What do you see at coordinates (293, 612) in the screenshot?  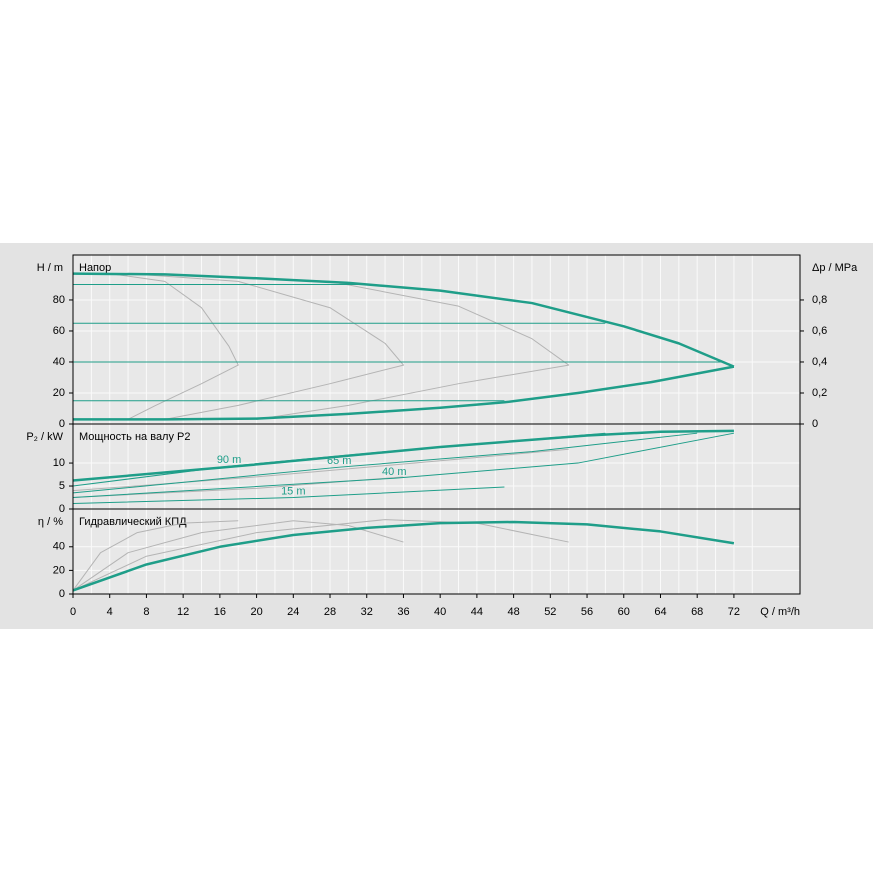 I see `x-tick-label: 24` at bounding box center [293, 612].